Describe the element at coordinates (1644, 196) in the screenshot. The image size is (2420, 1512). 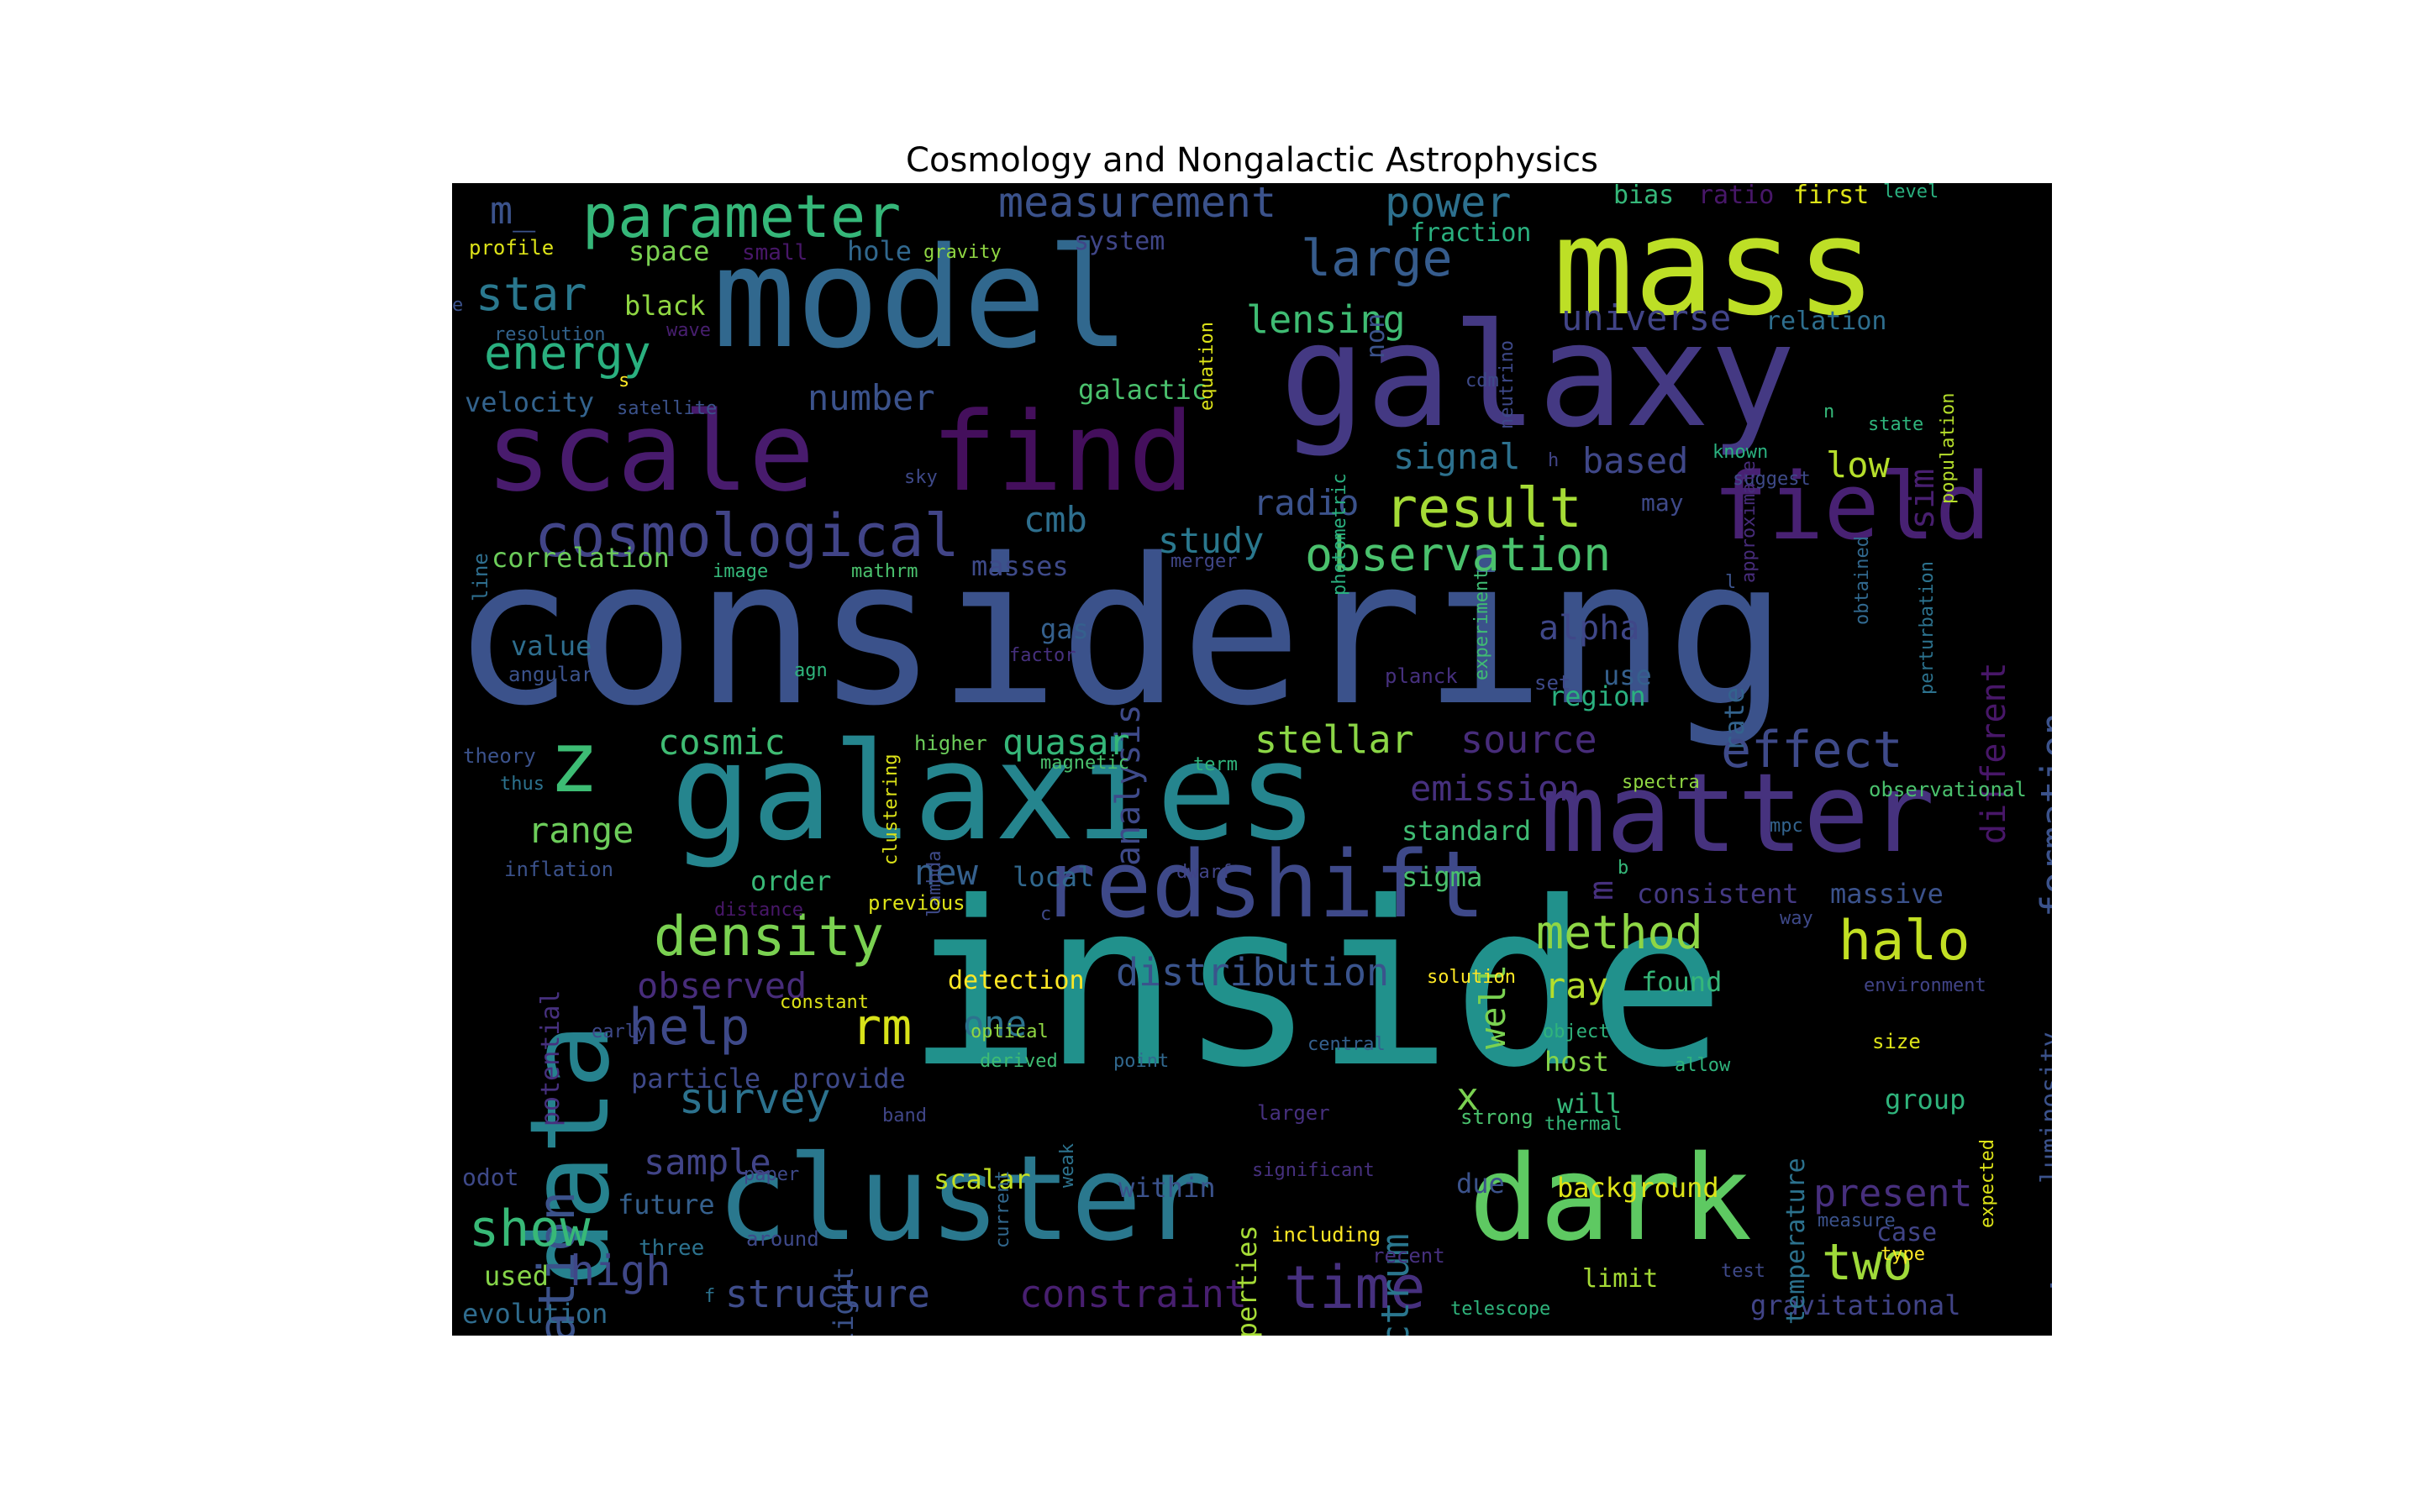
I see `word-bias: bias` at that location.